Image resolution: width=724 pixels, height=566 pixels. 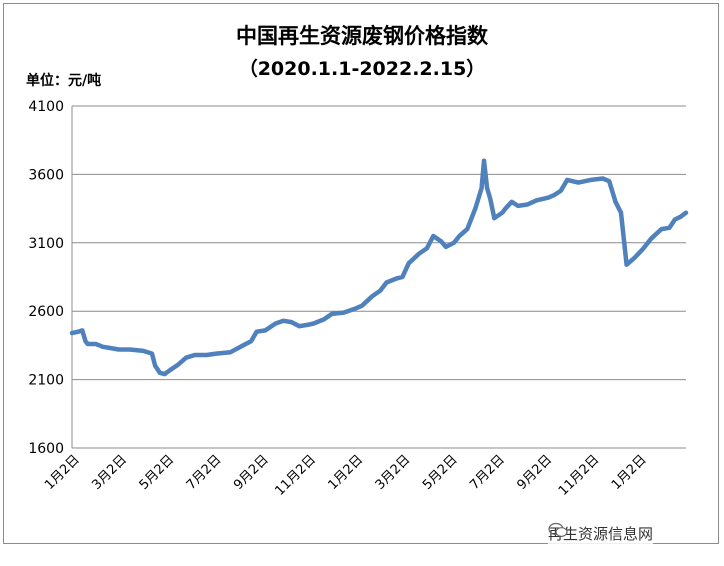 I want to click on wechat-icon, so click(x=558, y=529).